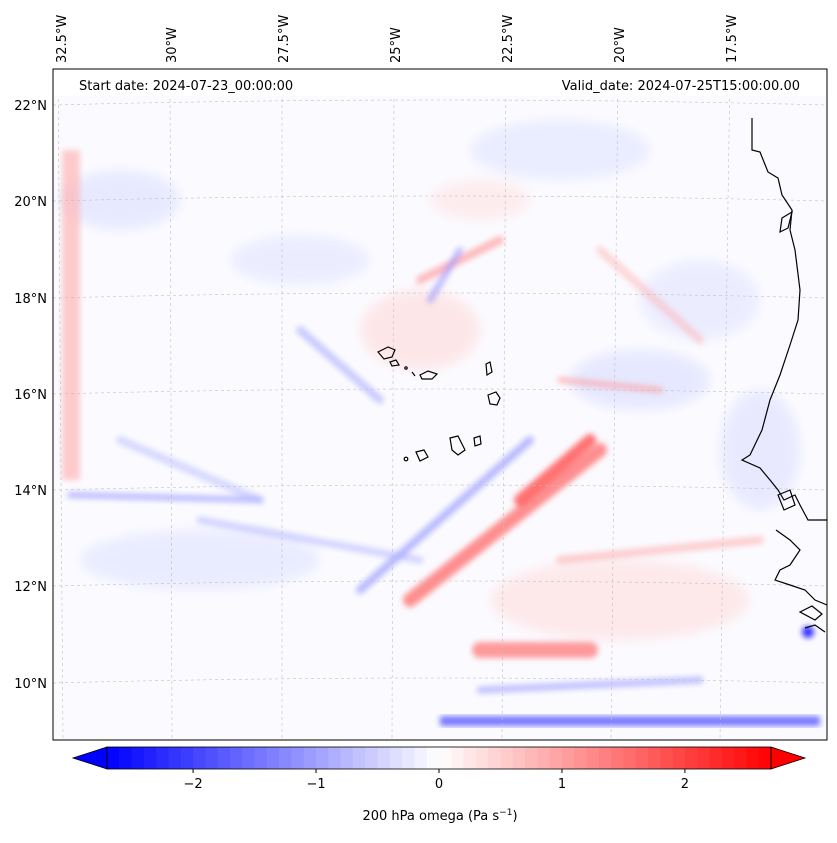  I want to click on lat-label: 10°N, so click(30, 684).